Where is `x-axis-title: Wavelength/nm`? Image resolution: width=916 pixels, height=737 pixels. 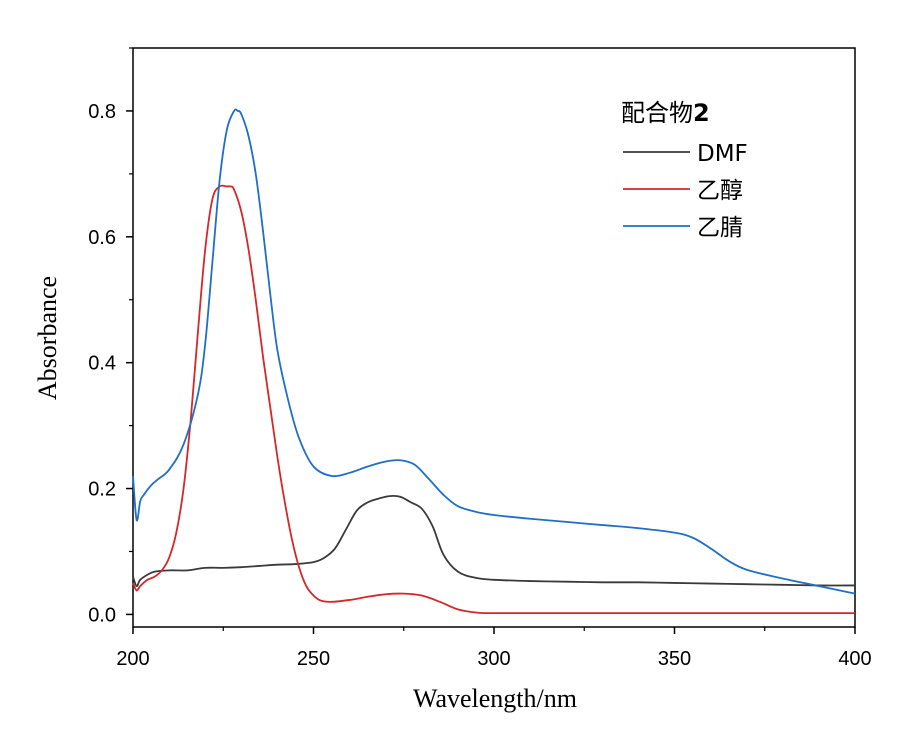 x-axis-title: Wavelength/nm is located at coordinates (495, 698).